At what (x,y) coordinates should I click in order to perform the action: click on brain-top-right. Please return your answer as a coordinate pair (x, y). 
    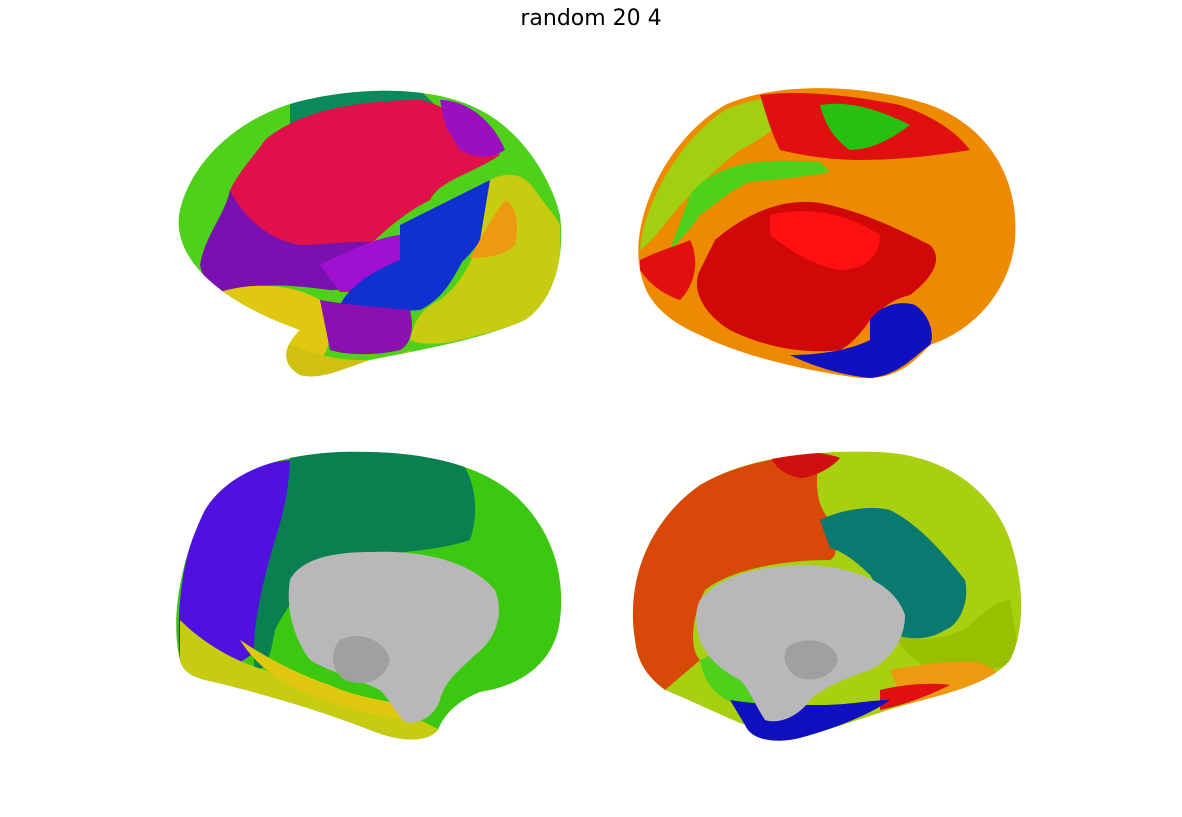
    Looking at the image, I should click on (827, 233).